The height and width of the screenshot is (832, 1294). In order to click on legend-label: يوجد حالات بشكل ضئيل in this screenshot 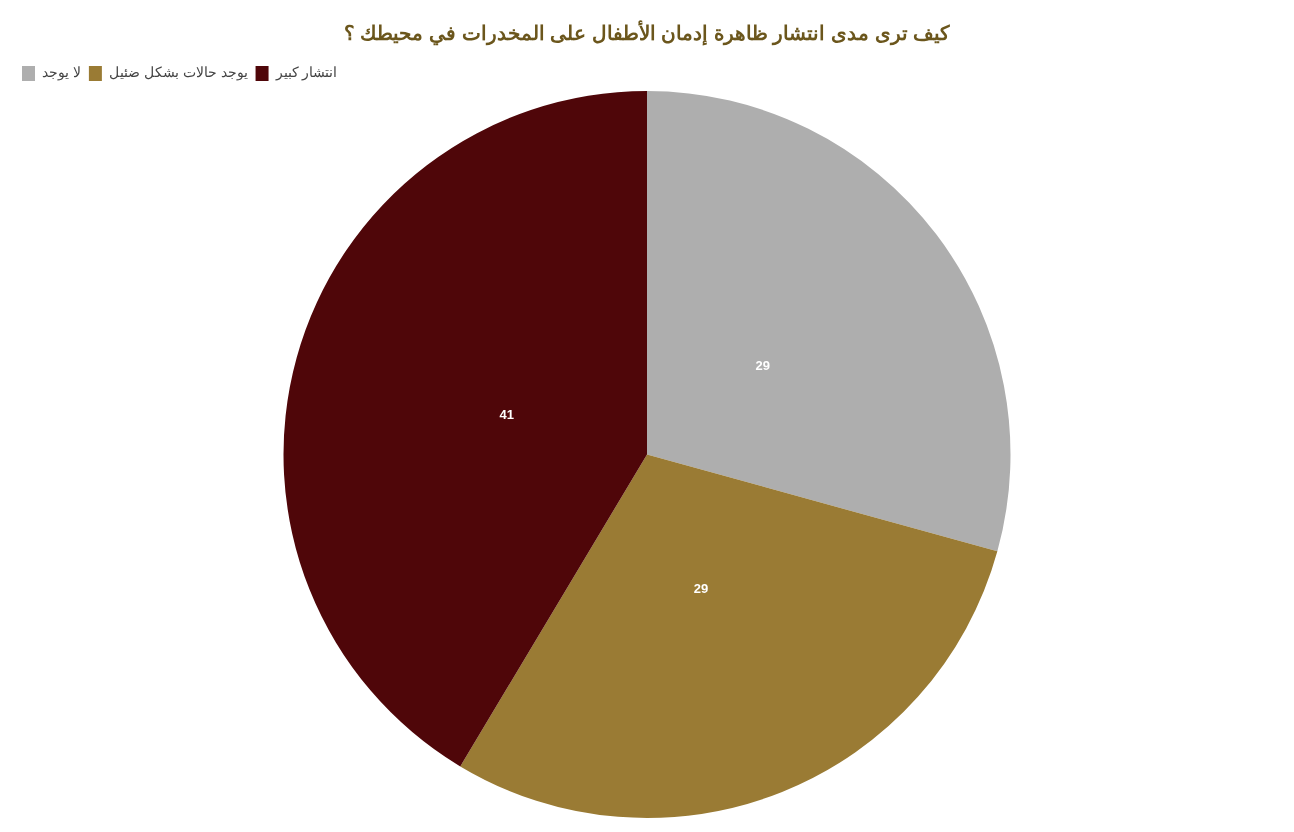, I will do `click(178, 73)`.